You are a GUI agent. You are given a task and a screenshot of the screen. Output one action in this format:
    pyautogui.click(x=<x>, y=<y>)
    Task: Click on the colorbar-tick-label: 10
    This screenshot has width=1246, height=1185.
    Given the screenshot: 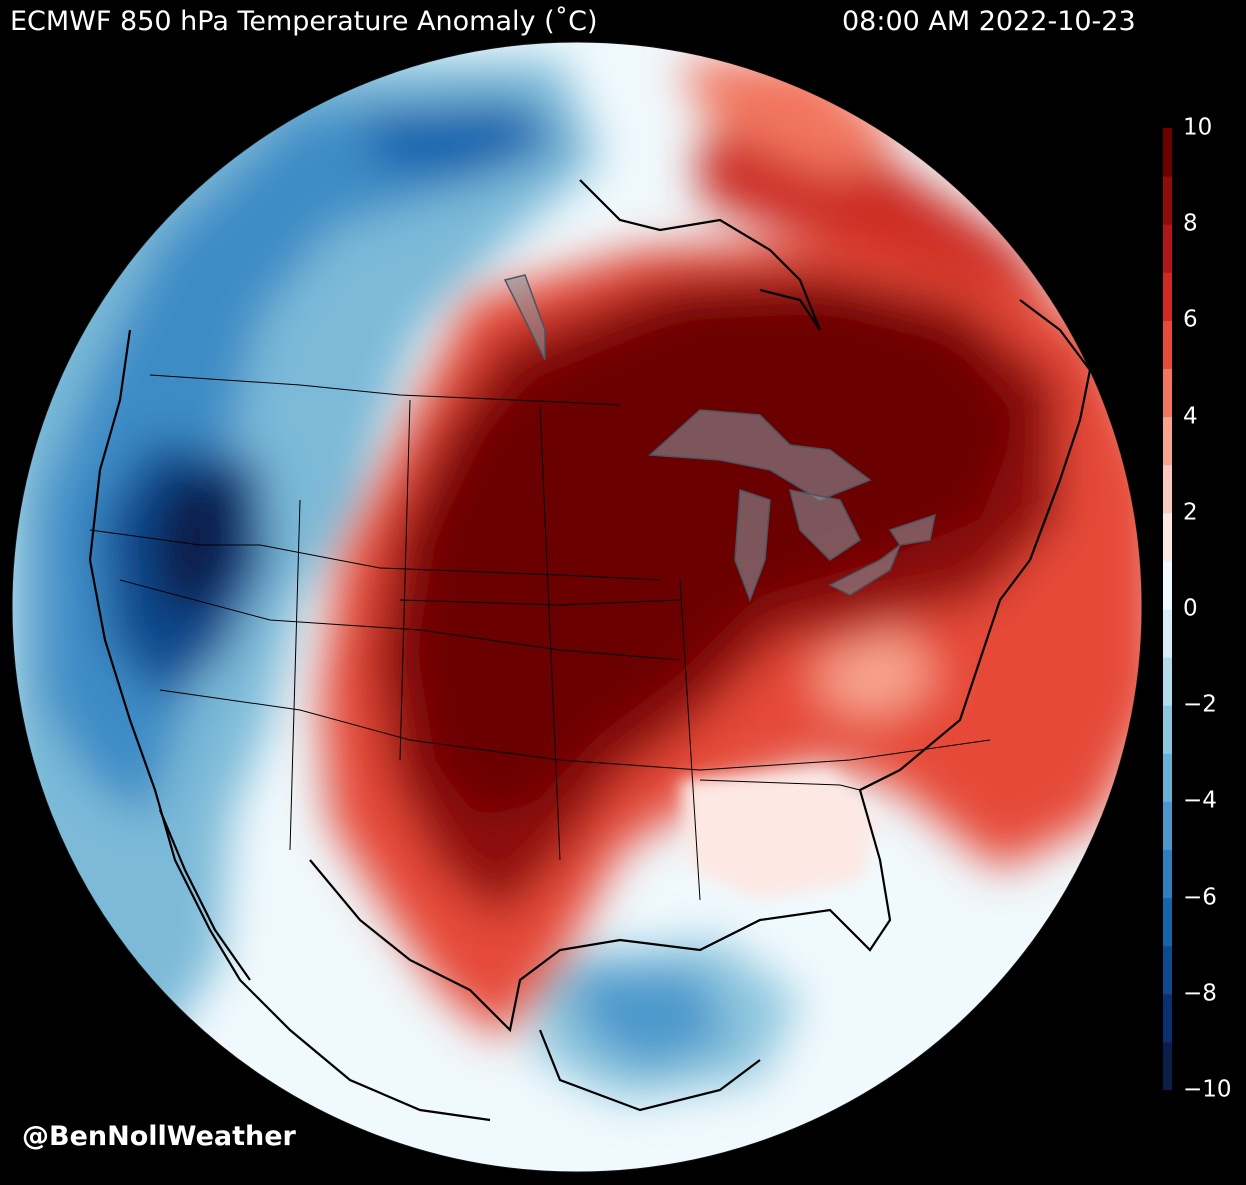 What is the action you would take?
    pyautogui.click(x=1198, y=127)
    